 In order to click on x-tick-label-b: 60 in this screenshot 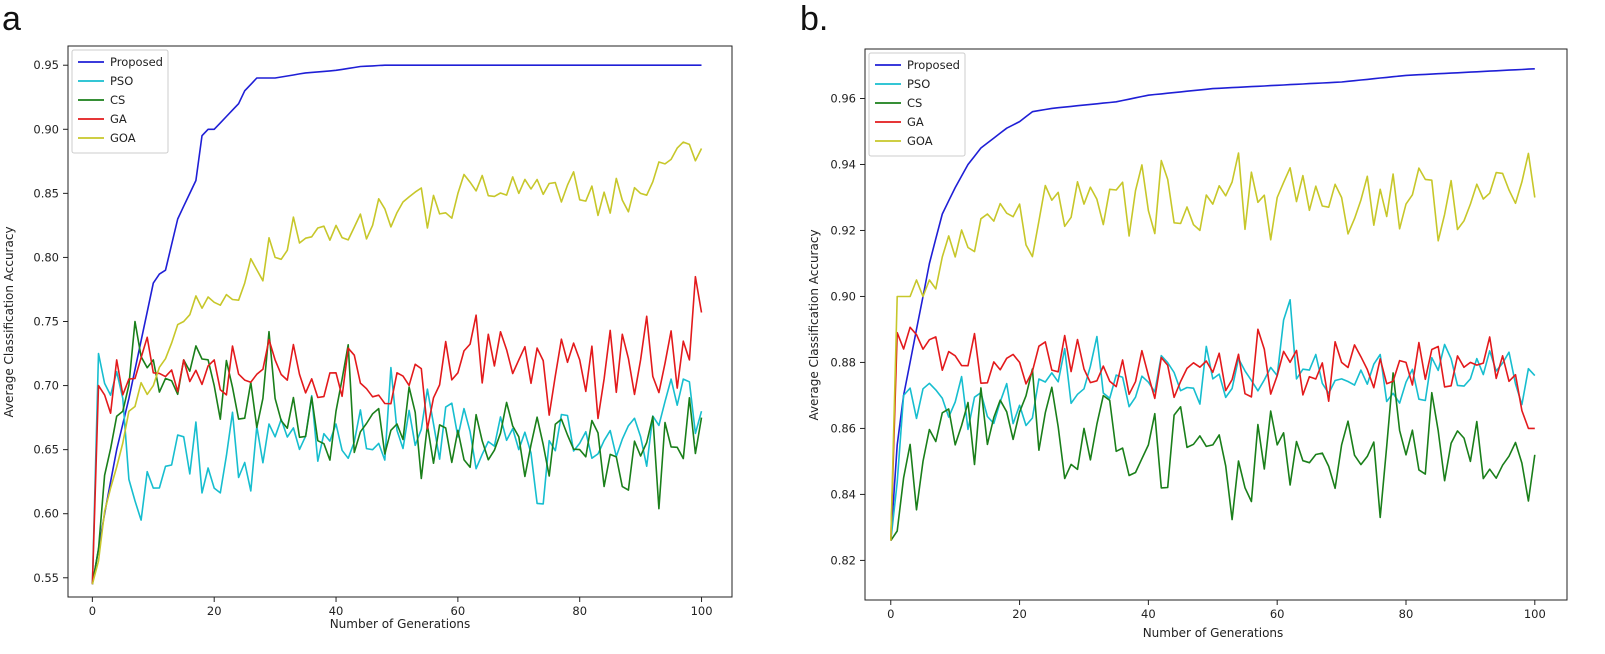, I will do `click(1277, 614)`.